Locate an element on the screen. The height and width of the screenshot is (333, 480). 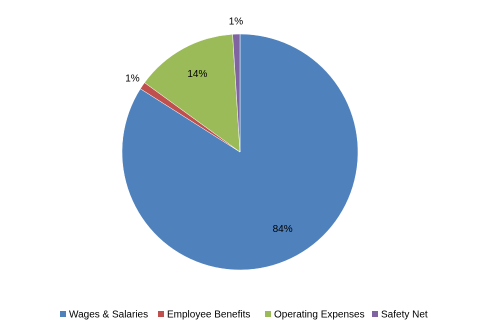
legend-label: Safety Net is located at coordinates (404, 315).